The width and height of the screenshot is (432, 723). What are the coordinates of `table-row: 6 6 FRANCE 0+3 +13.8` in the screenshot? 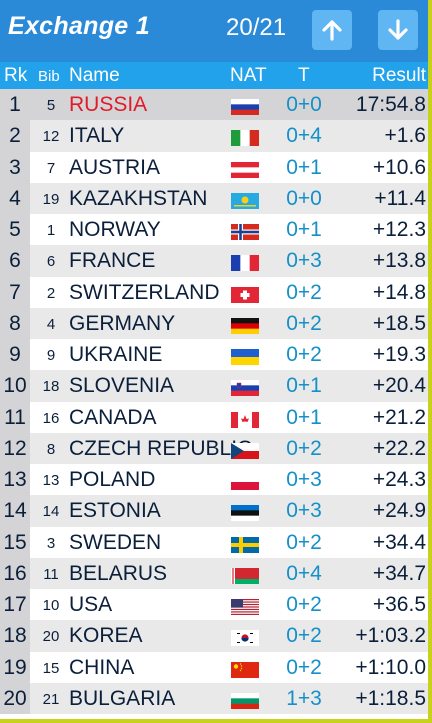 It's located at (214, 261).